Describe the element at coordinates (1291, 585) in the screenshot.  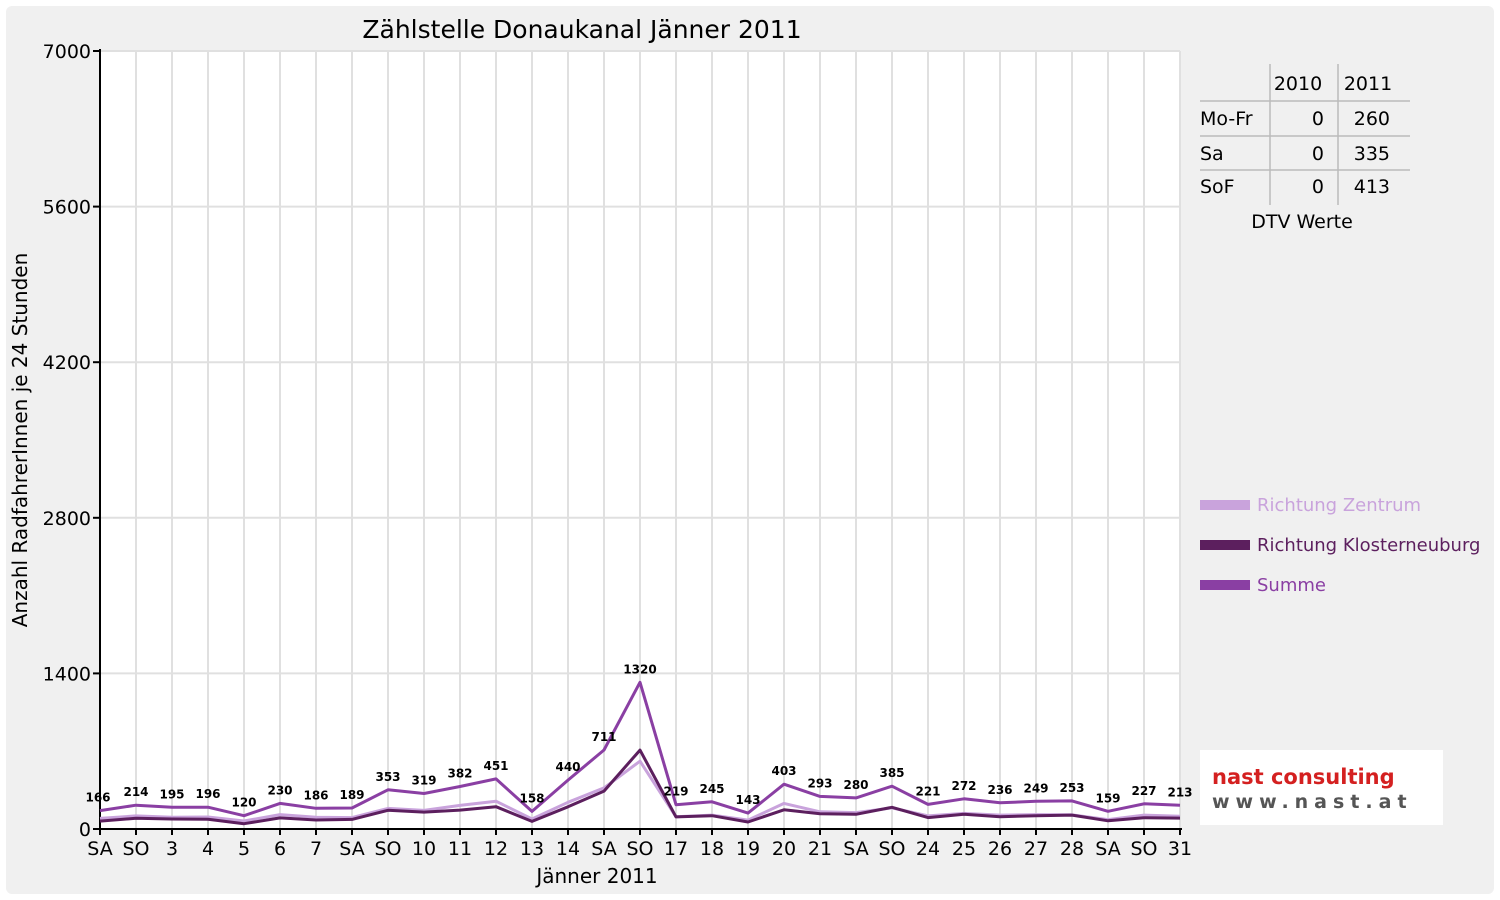
I see `legend-label-summe: Summe` at that location.